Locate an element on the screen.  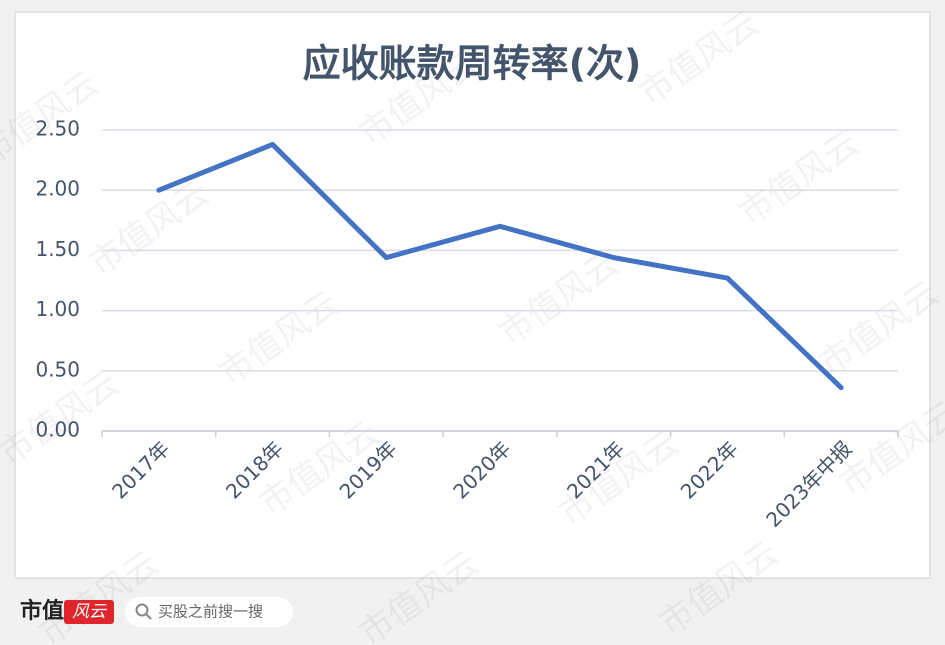
brand-logo-bg is located at coordinates (89, 612).